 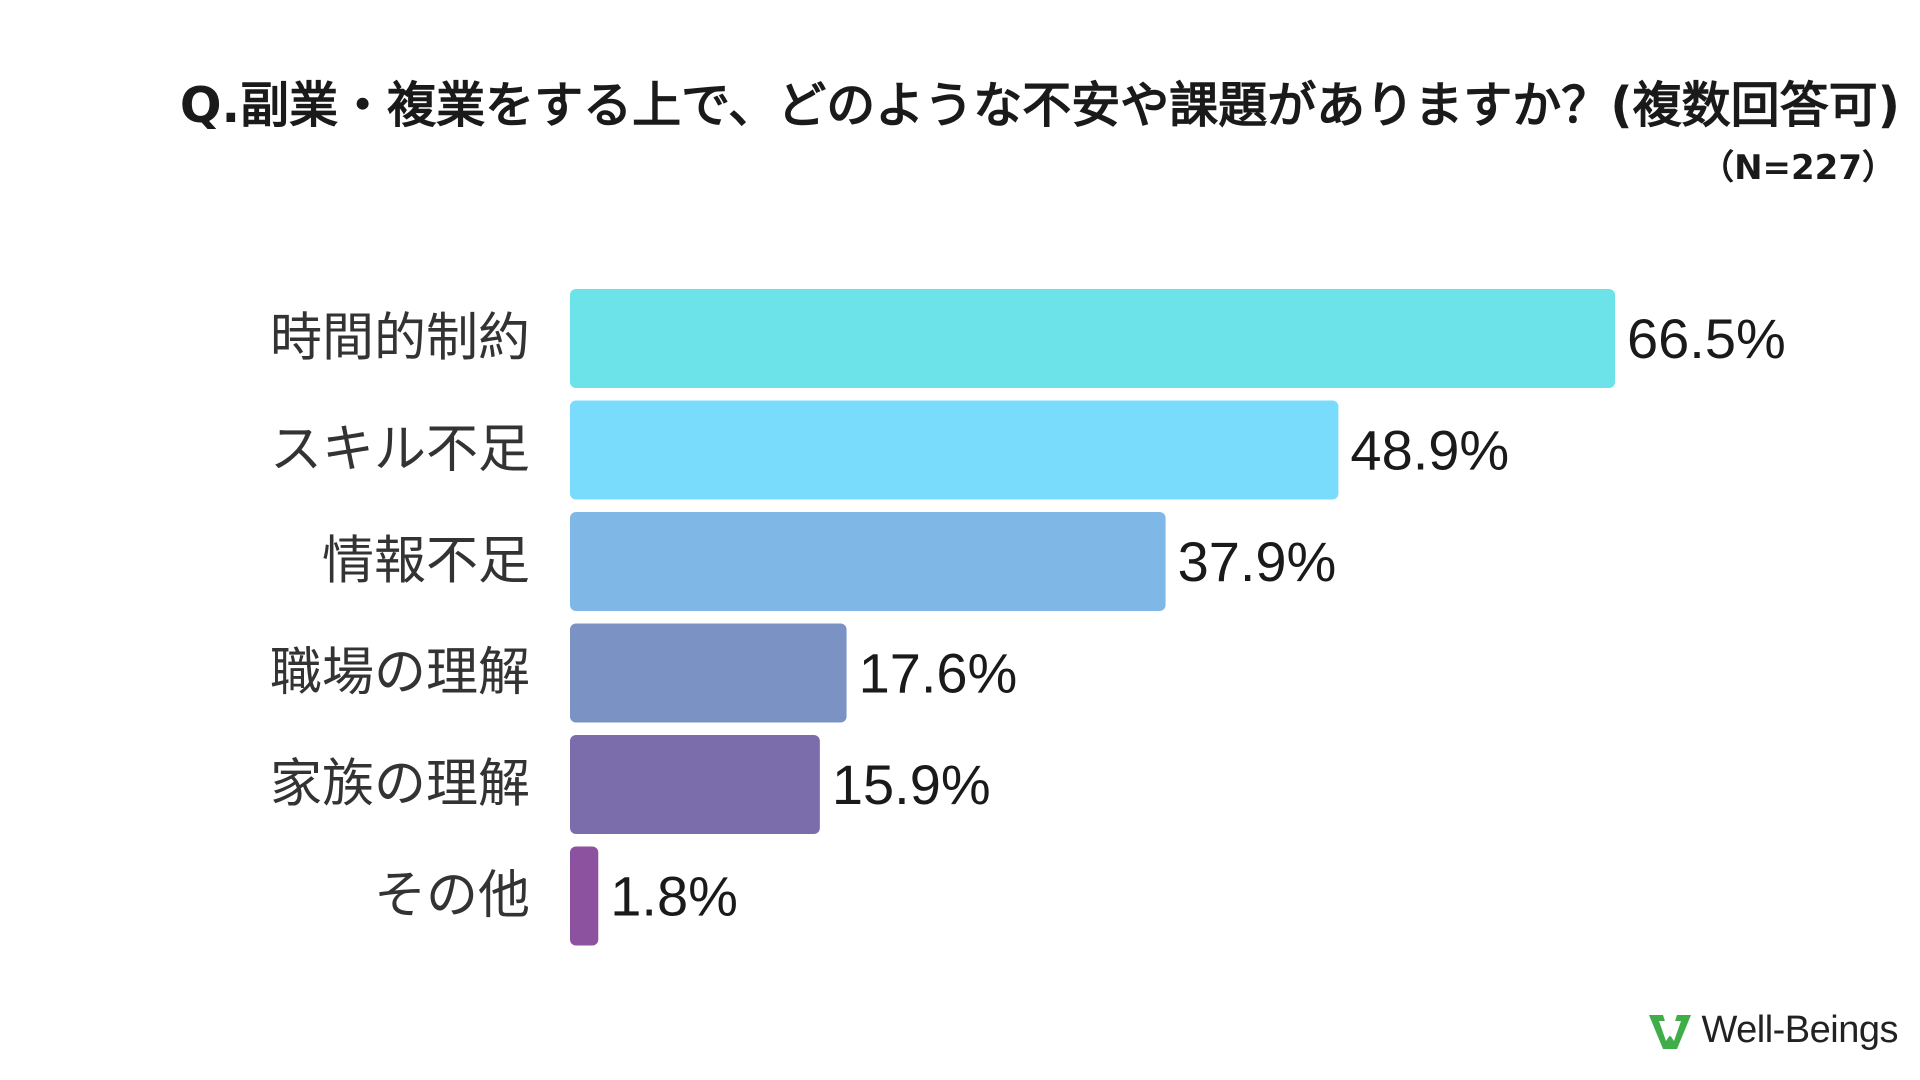 What do you see at coordinates (1429, 450) in the screenshot?
I see `value-label: 48.9%` at bounding box center [1429, 450].